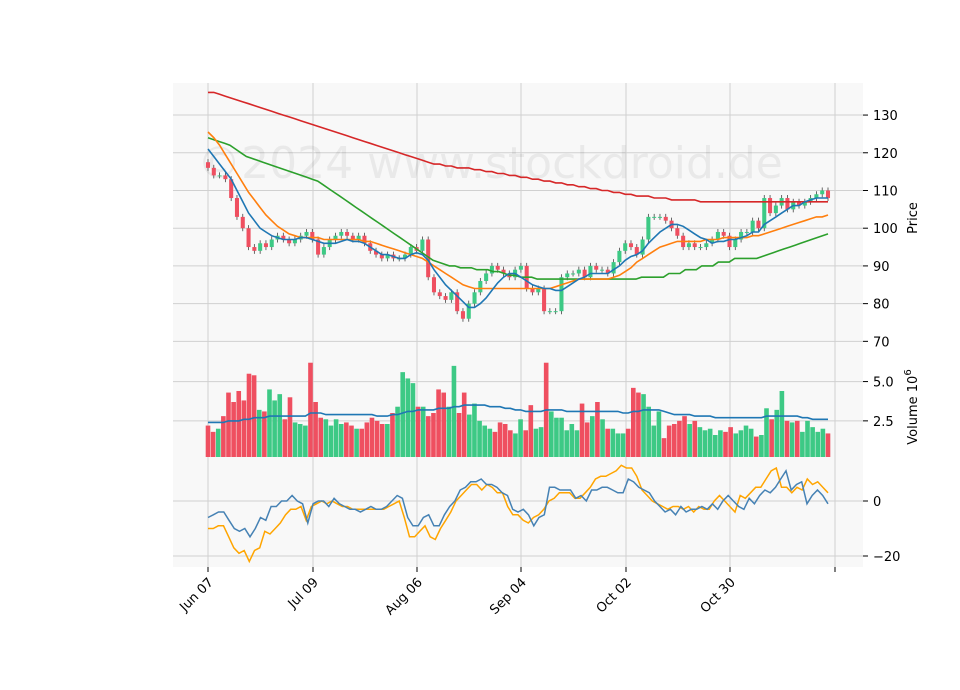 This screenshot has height=690, width=960. I want to click on ma-200-line, so click(518, 147).